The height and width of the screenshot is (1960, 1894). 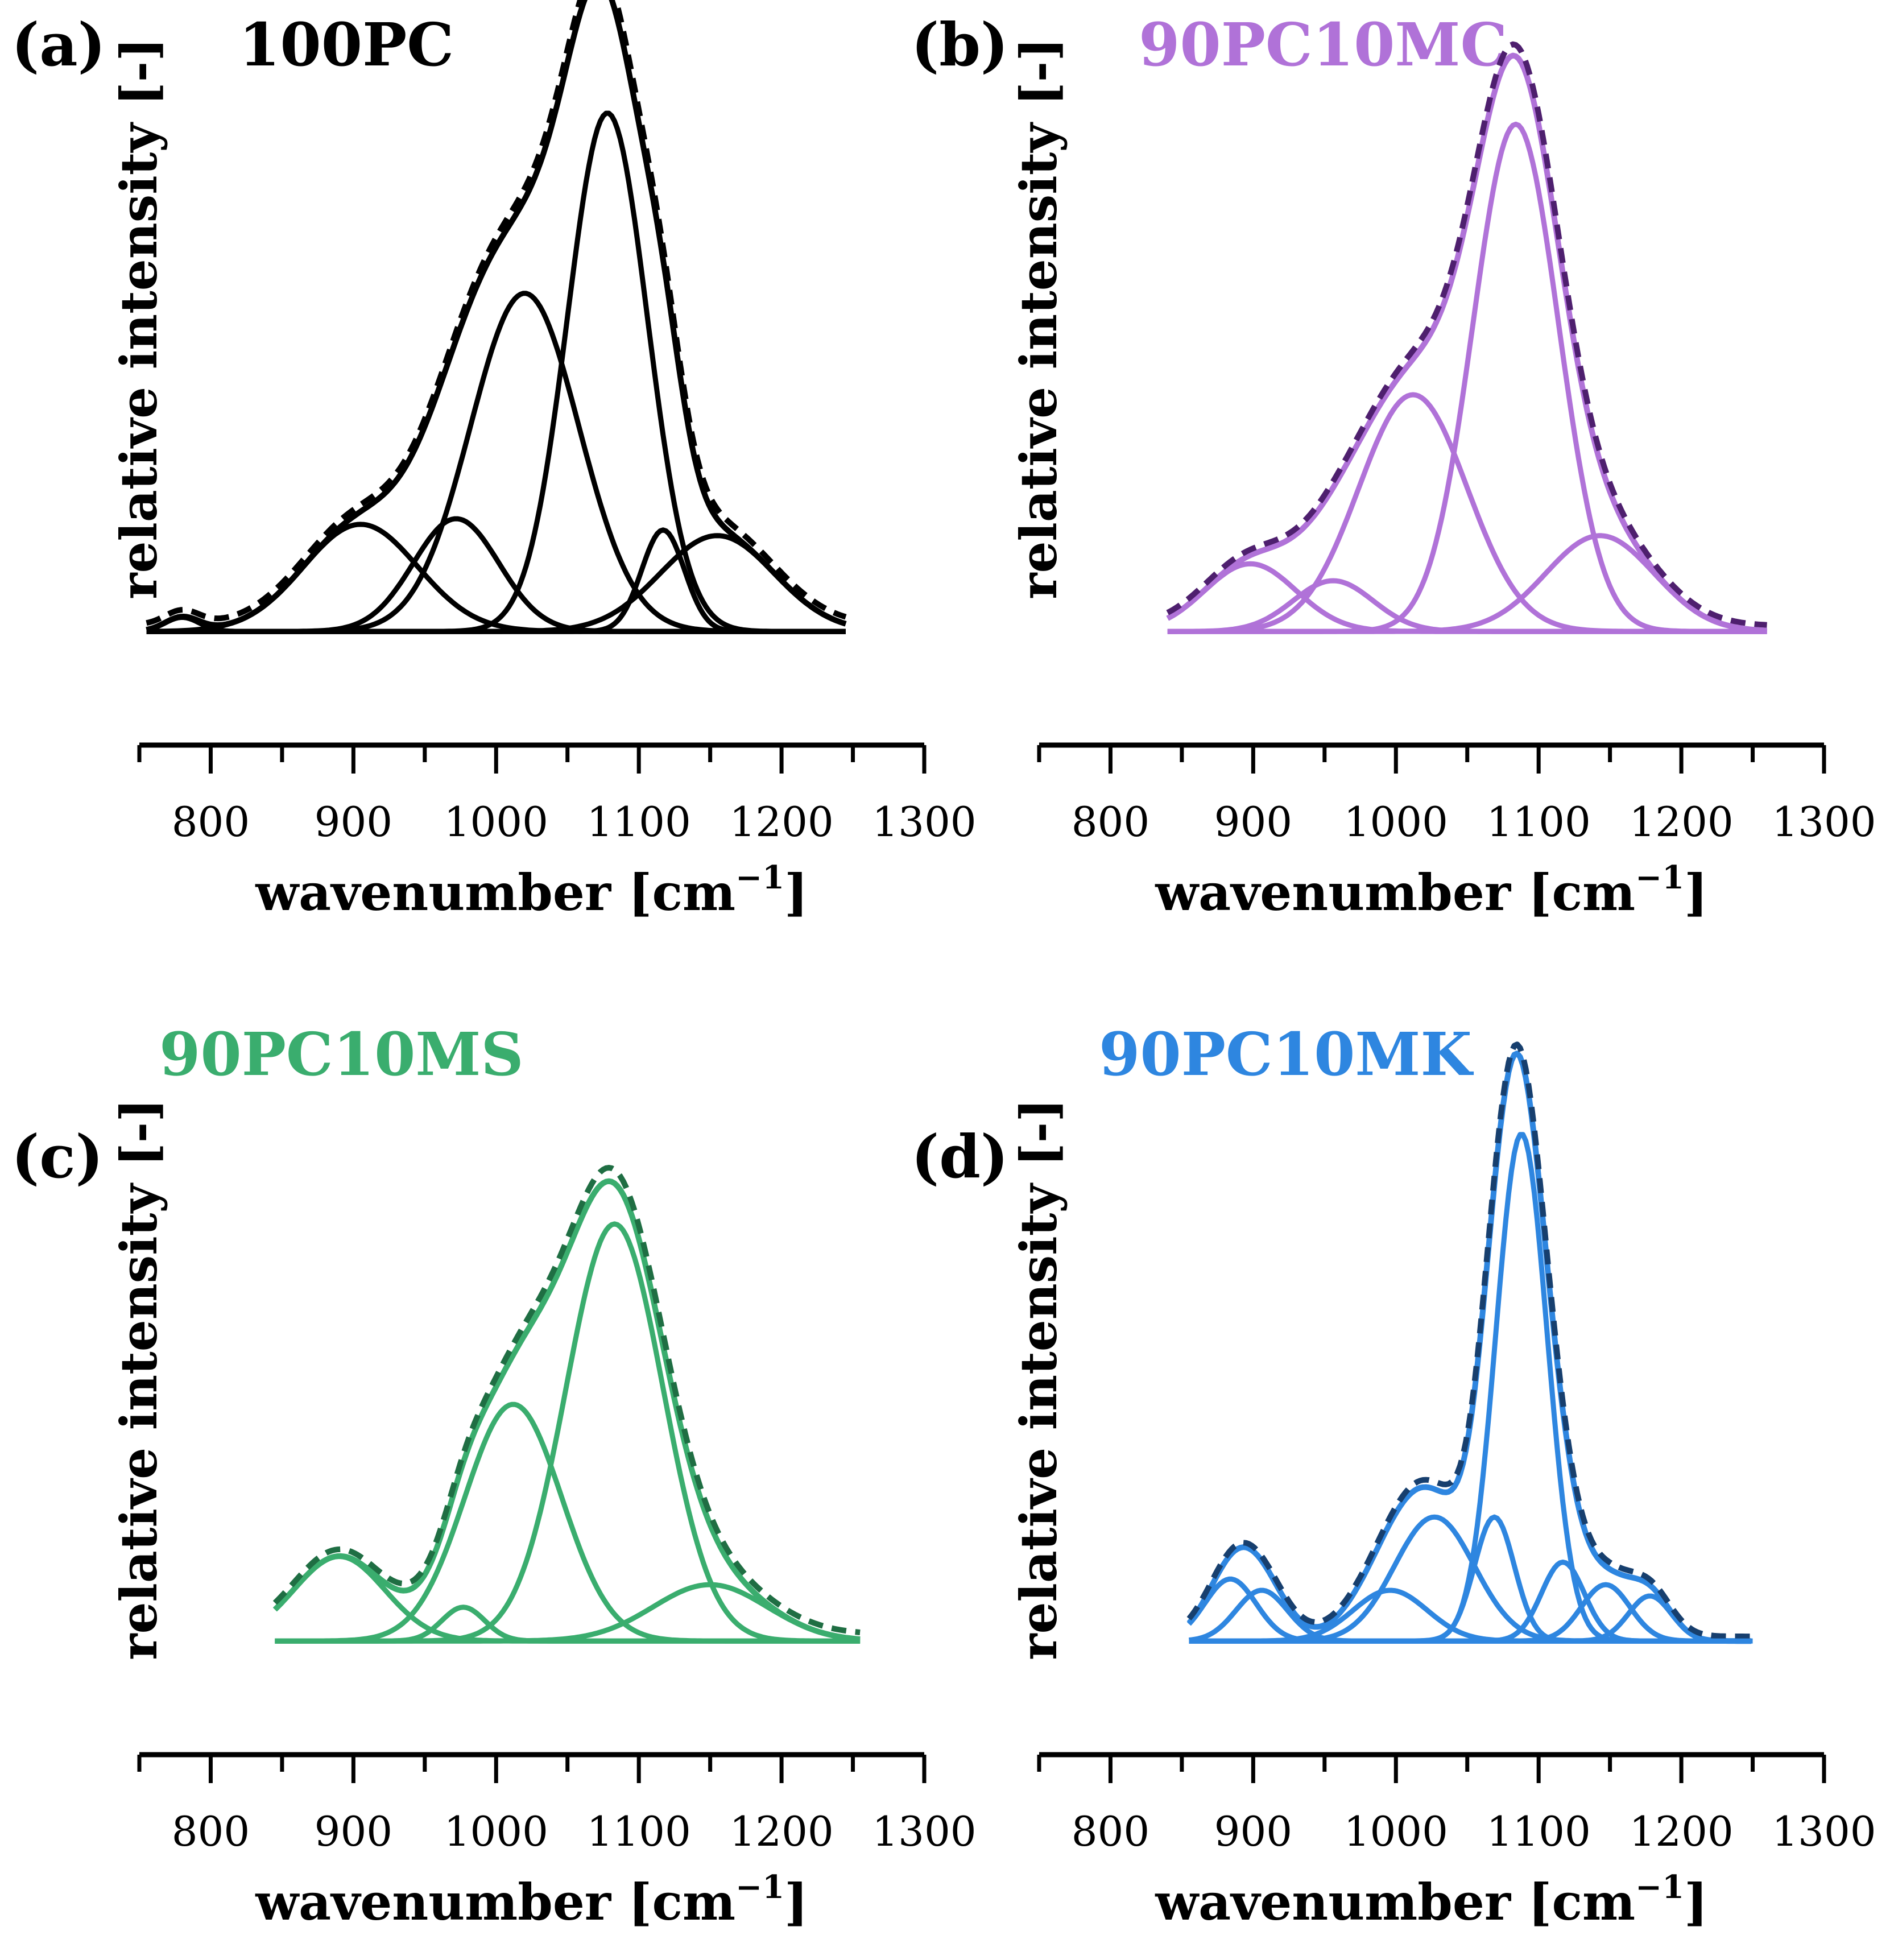 What do you see at coordinates (960, 1157) in the screenshot?
I see `panel-label: (d)` at bounding box center [960, 1157].